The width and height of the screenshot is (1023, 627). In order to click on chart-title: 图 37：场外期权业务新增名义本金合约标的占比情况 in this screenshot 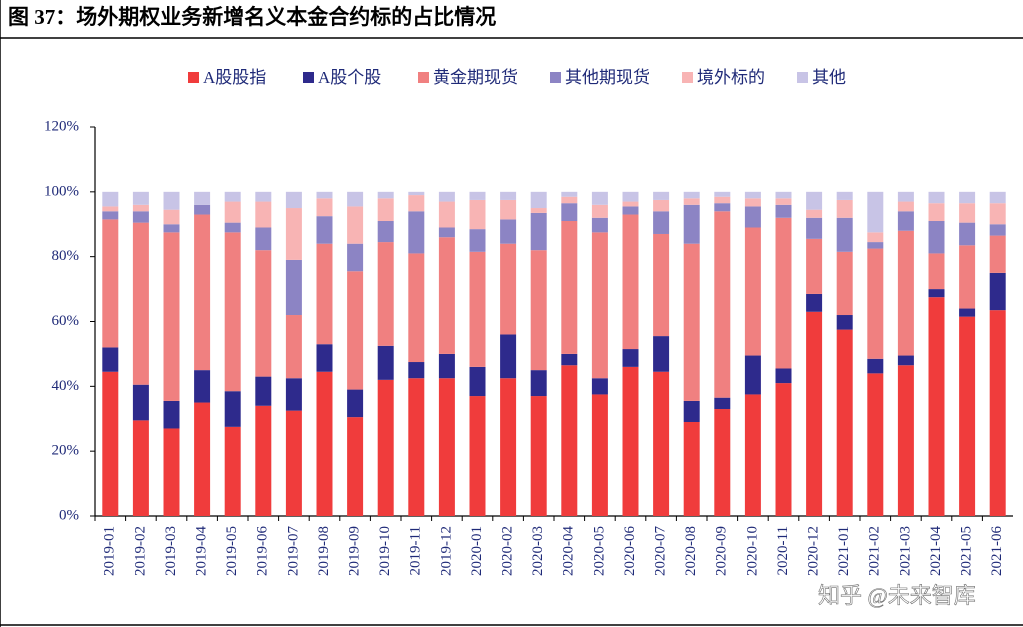, I will do `click(252, 17)`.